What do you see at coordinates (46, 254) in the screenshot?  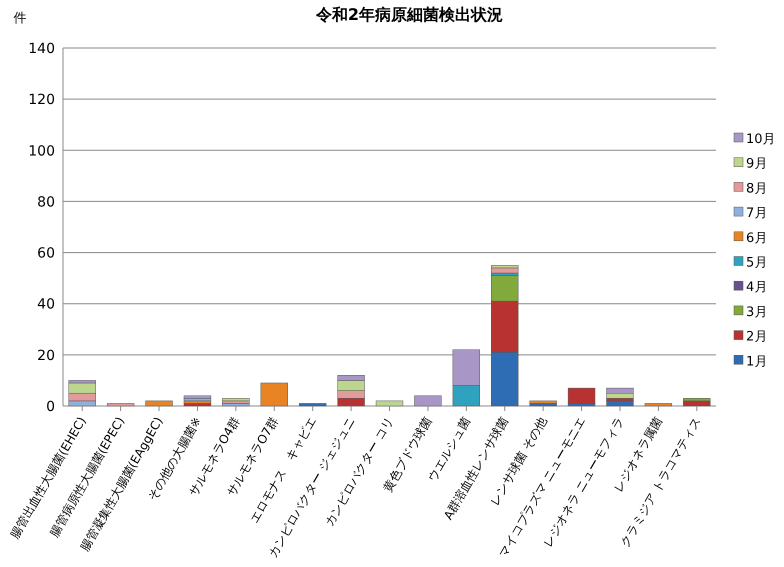 I see `y-tick-label: 60` at bounding box center [46, 254].